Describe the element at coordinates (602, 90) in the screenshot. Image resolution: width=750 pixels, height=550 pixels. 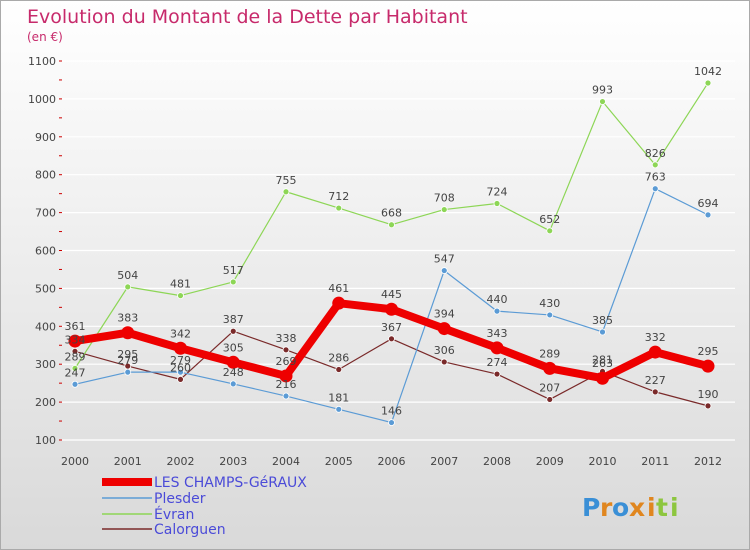
I see `data-label: 993` at that location.